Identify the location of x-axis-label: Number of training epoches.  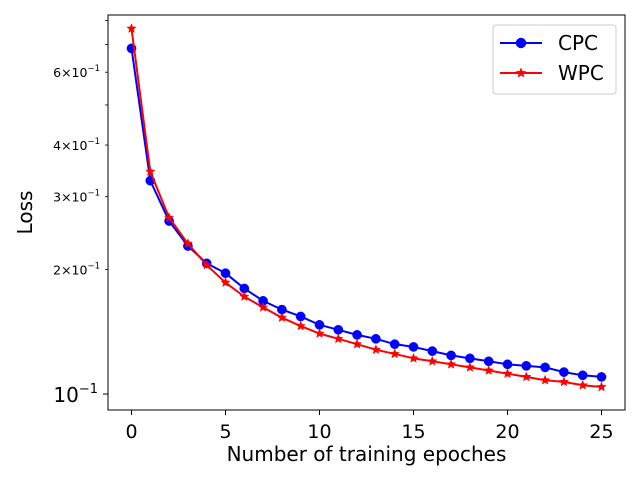
(367, 454).